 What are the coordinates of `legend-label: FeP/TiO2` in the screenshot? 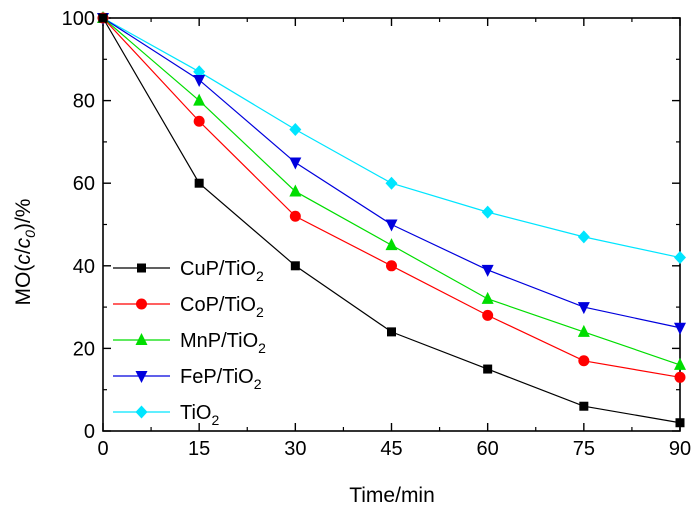 It's located at (221, 379).